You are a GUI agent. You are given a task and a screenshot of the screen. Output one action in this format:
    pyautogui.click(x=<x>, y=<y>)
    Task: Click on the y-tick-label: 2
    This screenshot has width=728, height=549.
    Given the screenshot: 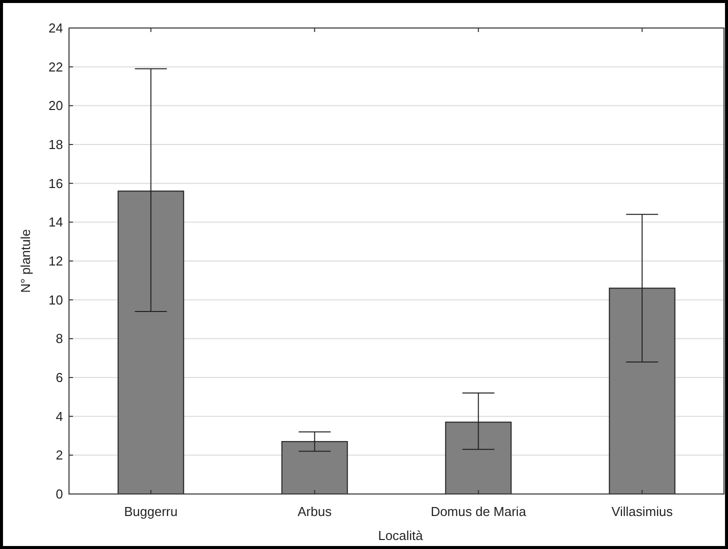 What is the action you would take?
    pyautogui.click(x=59, y=455)
    